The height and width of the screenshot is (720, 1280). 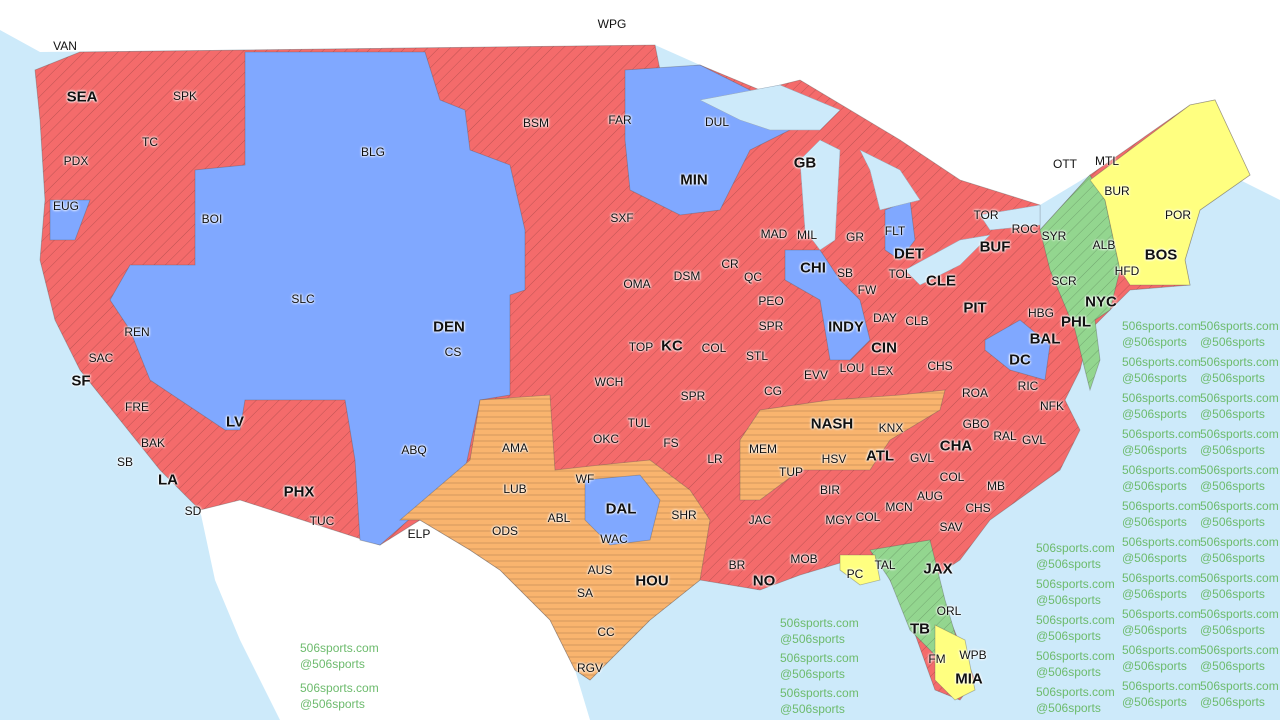 What do you see at coordinates (1028, 386) in the screenshot?
I see `market-label: RIC` at bounding box center [1028, 386].